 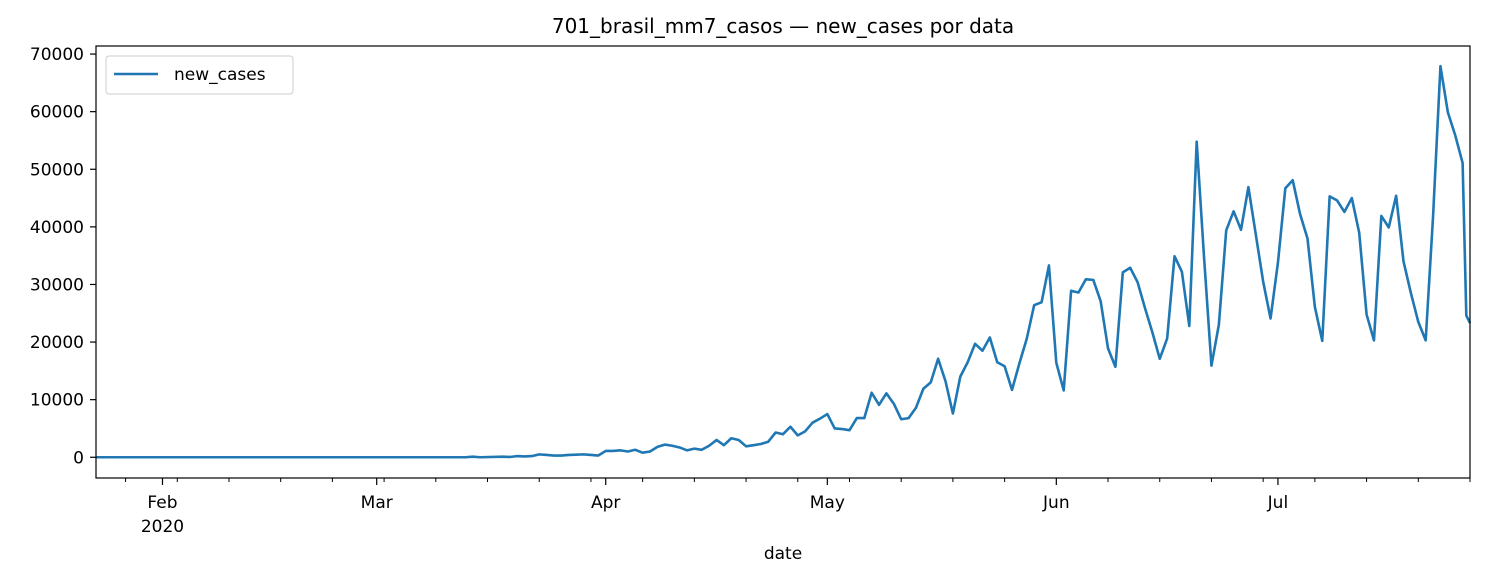 What do you see at coordinates (827, 503) in the screenshot?
I see `x-tick-label: May` at bounding box center [827, 503].